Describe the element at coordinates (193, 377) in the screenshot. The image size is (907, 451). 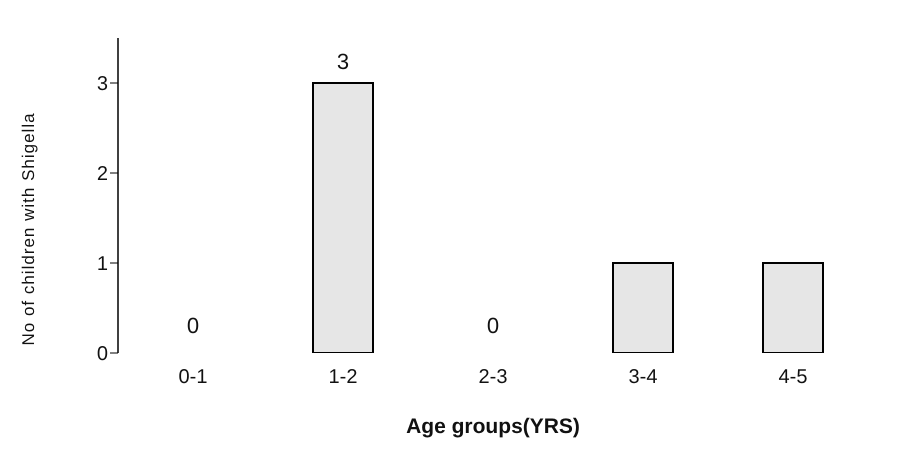
I see `x-tick-label: 0-1` at that location.